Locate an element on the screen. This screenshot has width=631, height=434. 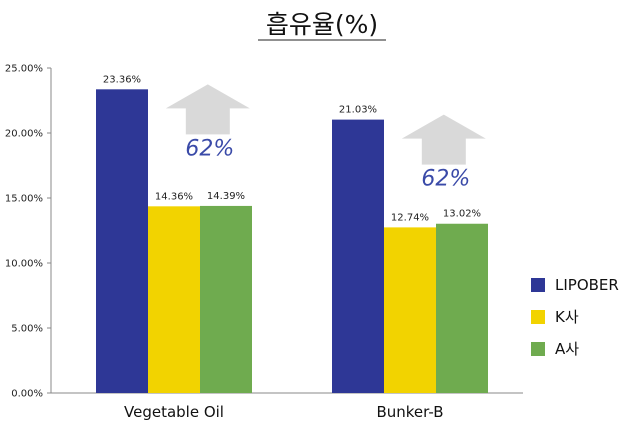
y-tick-label: 25.00% is located at coordinates (24, 69).